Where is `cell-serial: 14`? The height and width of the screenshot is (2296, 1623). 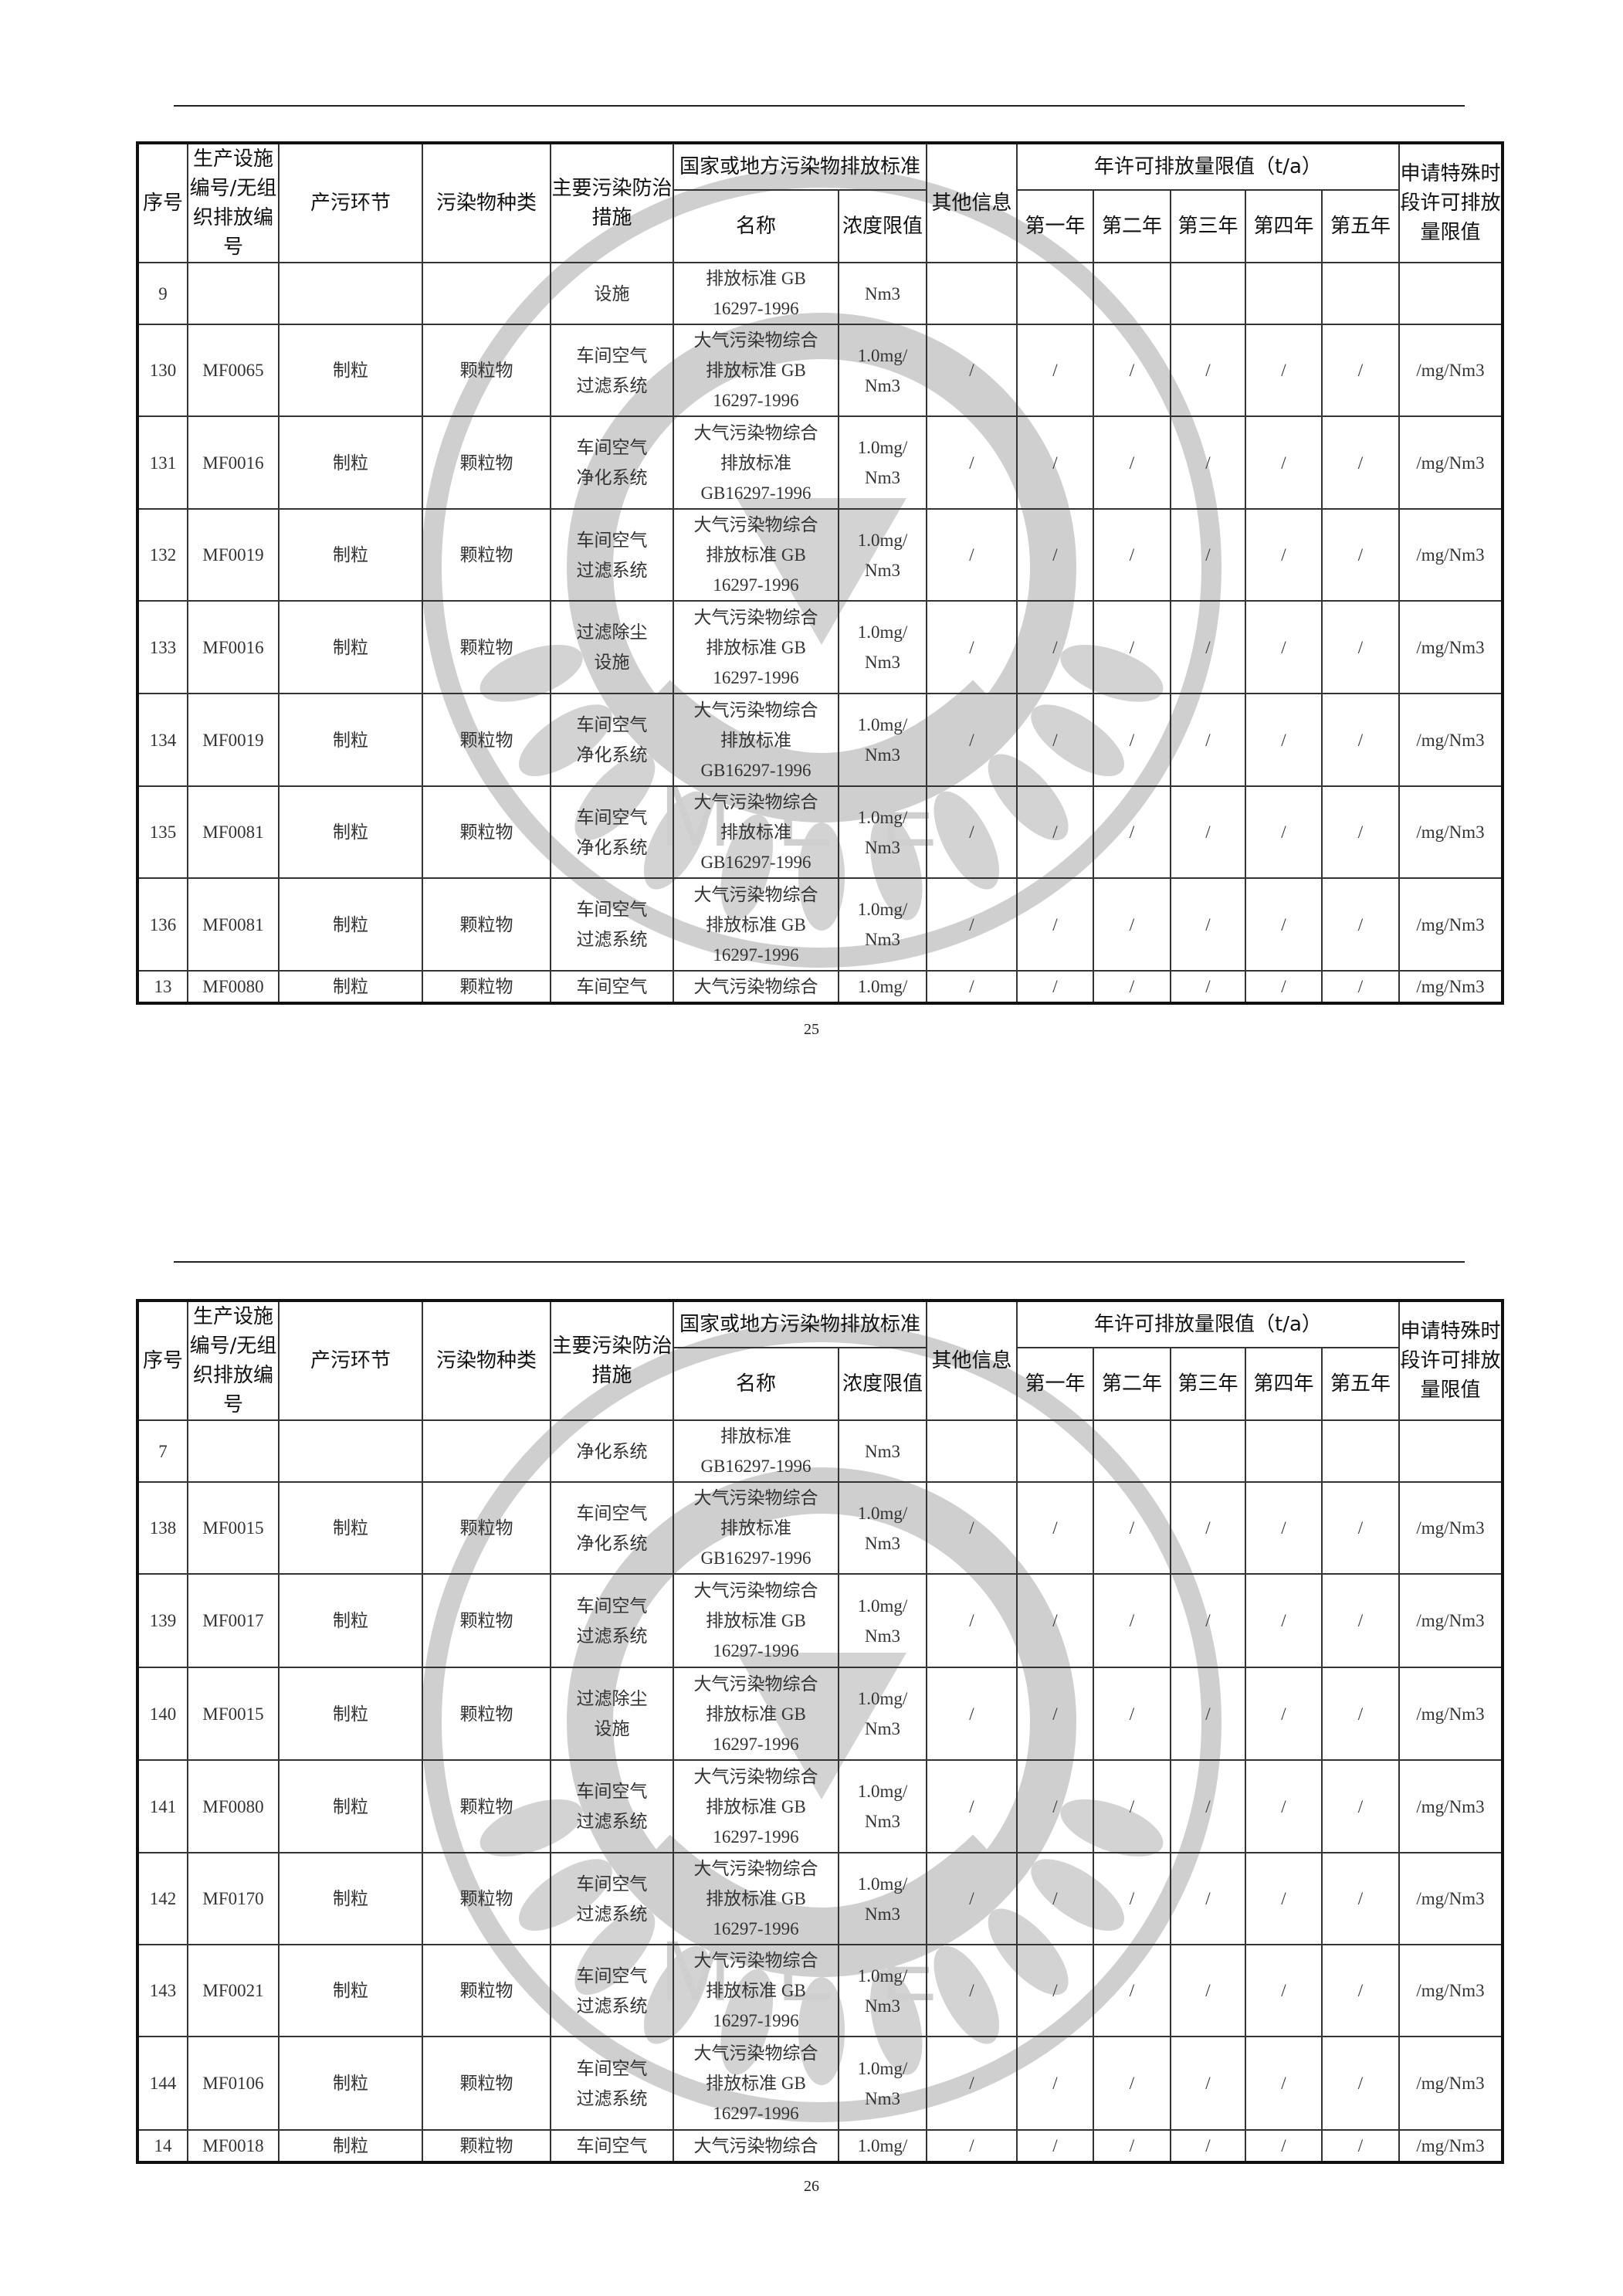 cell-serial: 14 is located at coordinates (162, 2146).